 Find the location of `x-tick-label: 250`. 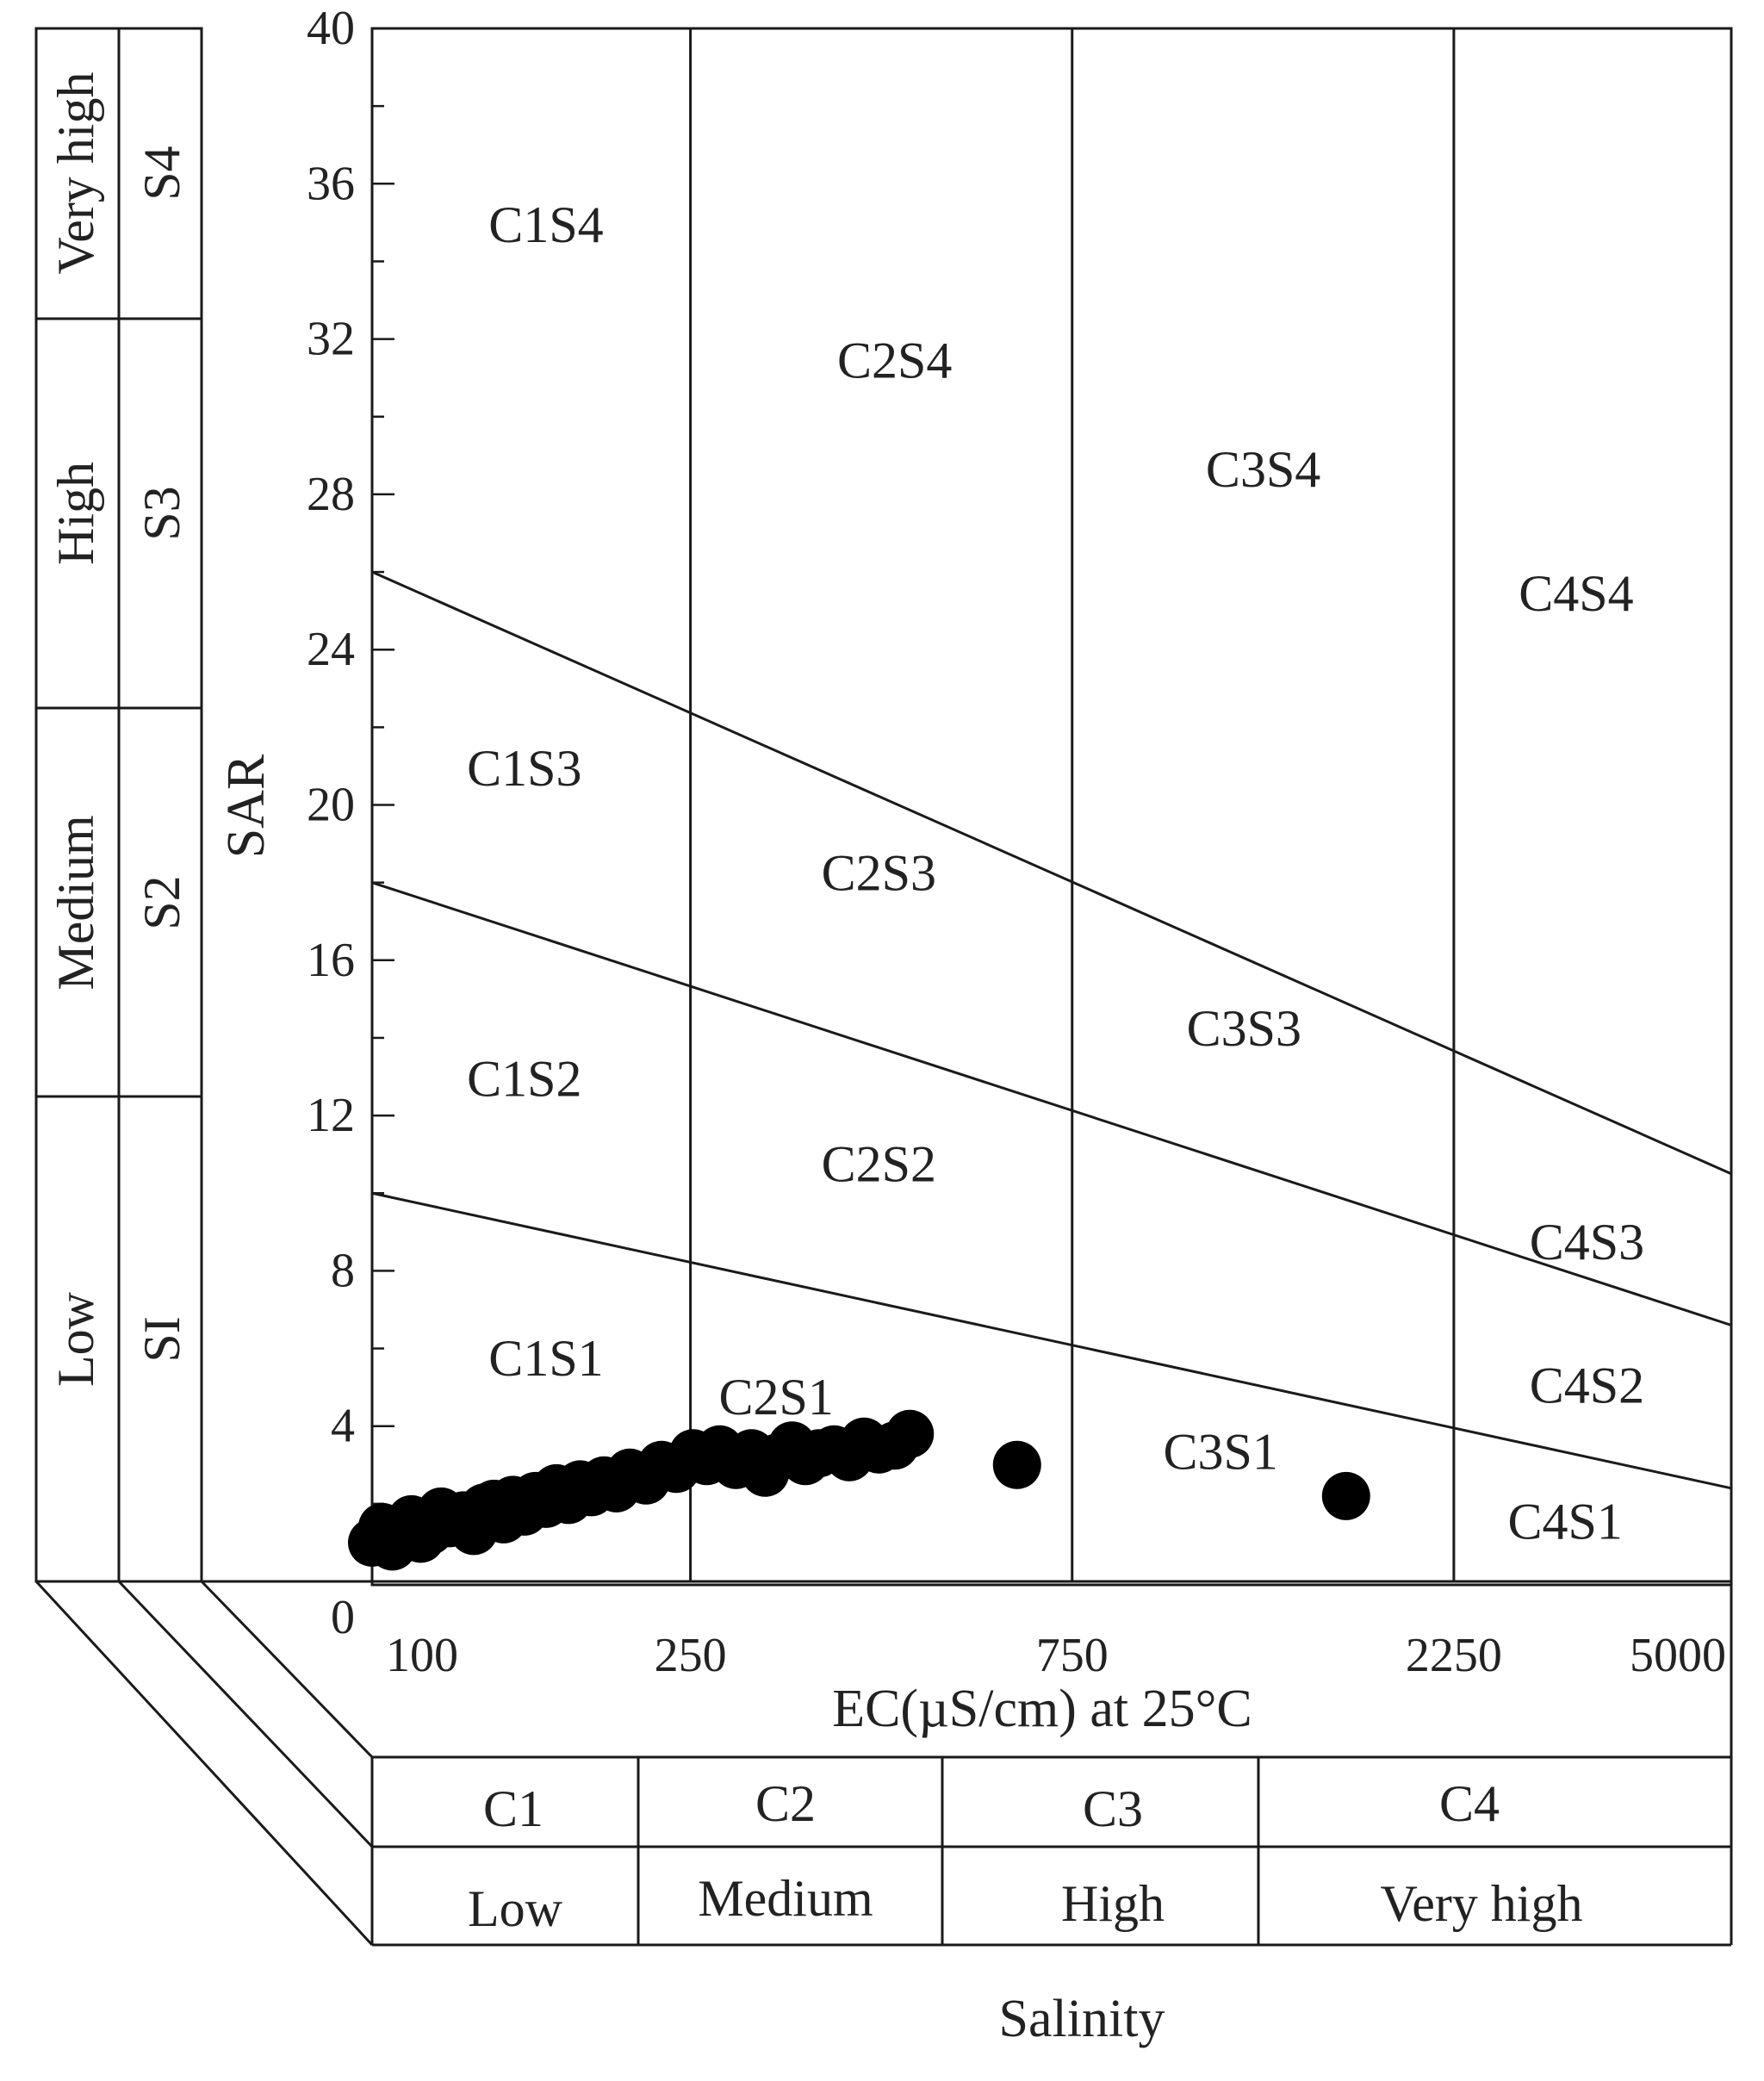

x-tick-label: 250 is located at coordinates (691, 1655).